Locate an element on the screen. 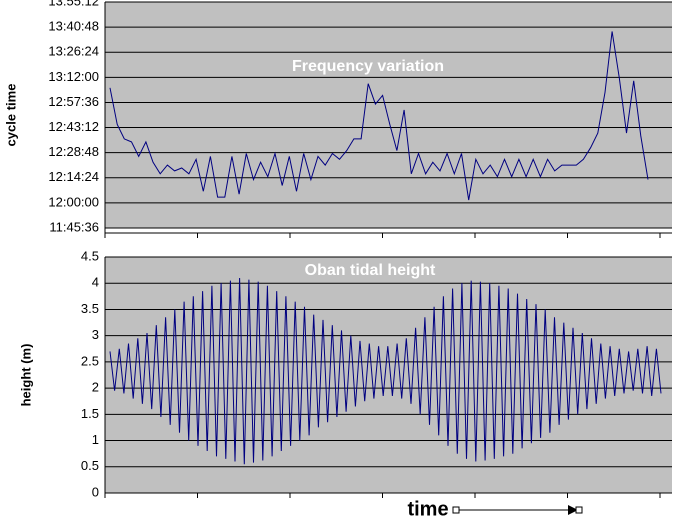 This screenshot has width=680, height=525. annotation: time is located at coordinates (427, 509).